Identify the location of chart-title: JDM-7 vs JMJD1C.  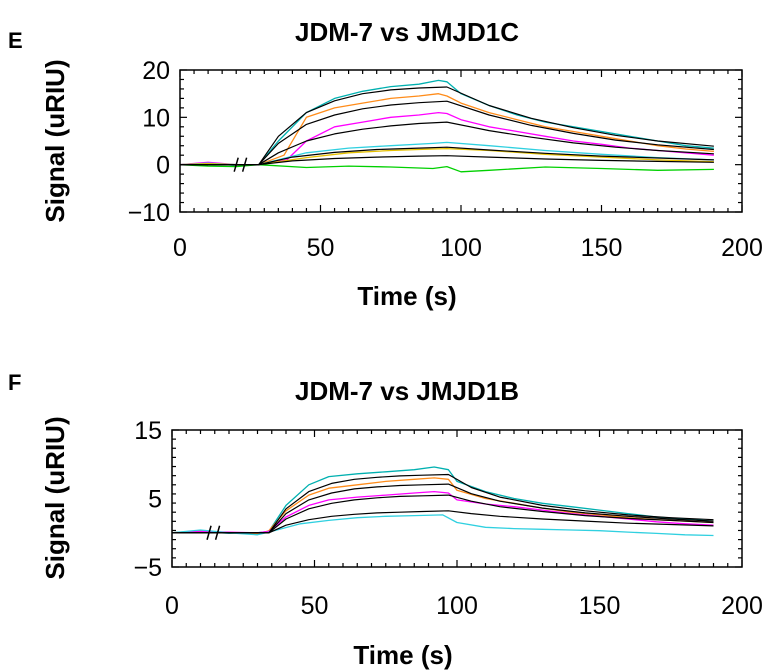
(407, 32).